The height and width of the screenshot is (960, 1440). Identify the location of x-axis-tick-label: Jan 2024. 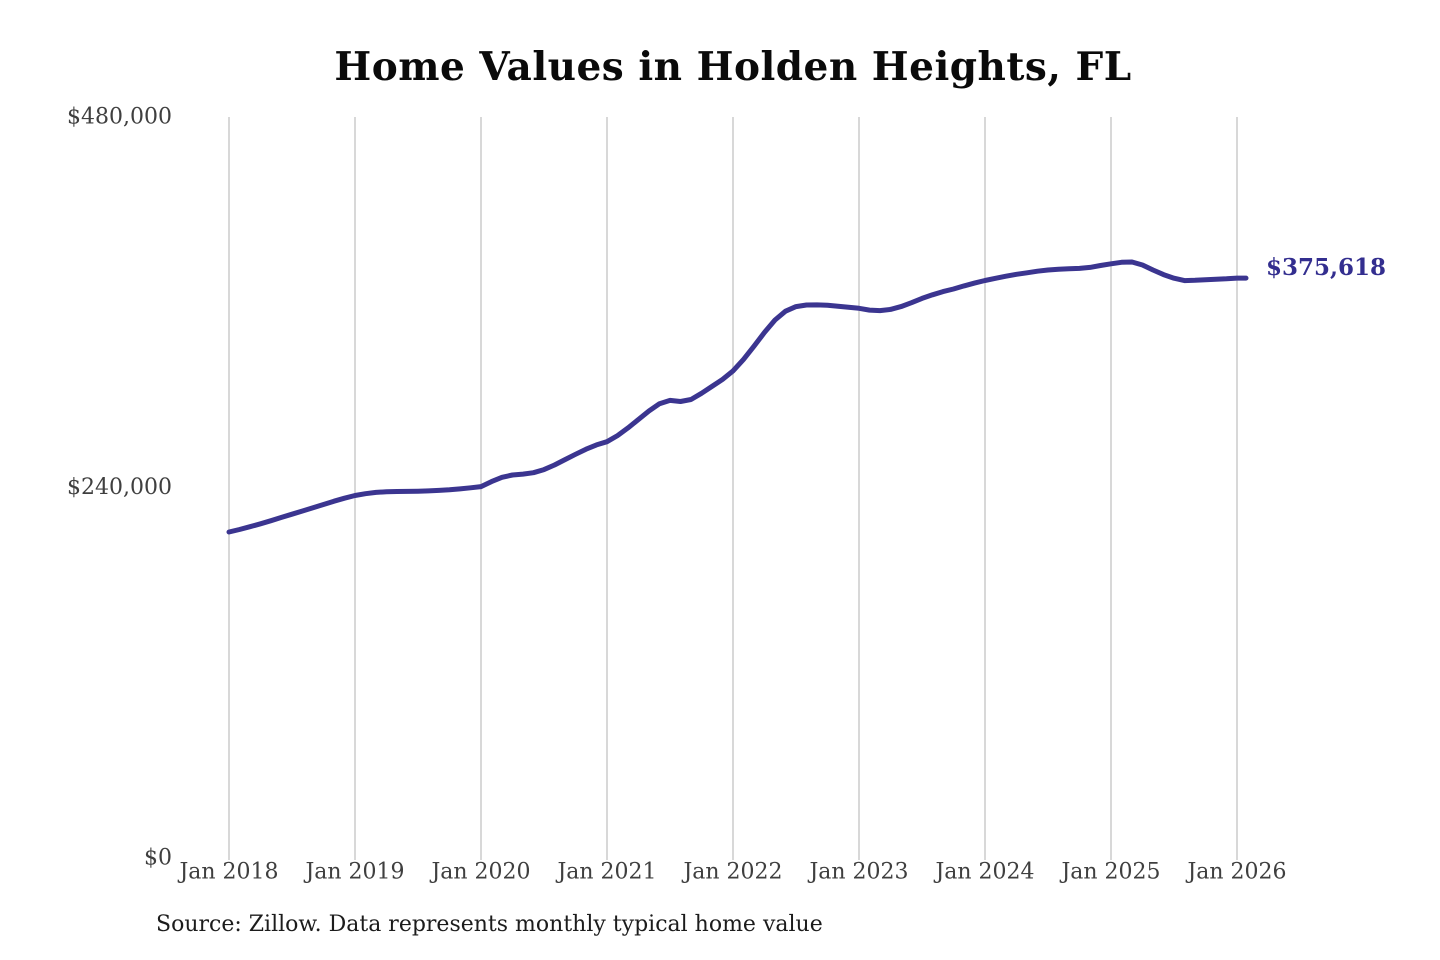
(983, 872).